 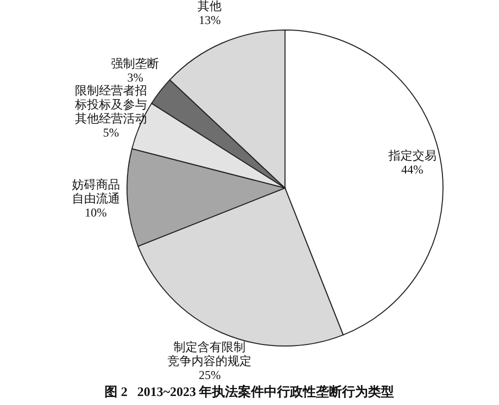 I want to click on data-label: 10%, so click(x=95, y=213).